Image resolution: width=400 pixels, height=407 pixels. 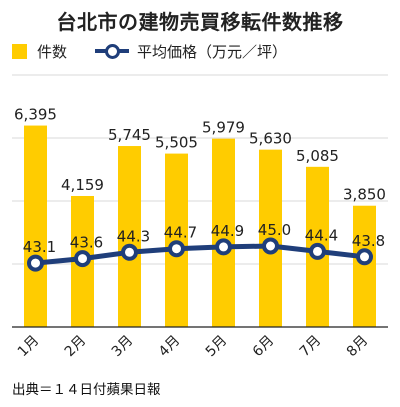 What do you see at coordinates (217, 347) in the screenshot?
I see `x-tick-label: 5月` at bounding box center [217, 347].